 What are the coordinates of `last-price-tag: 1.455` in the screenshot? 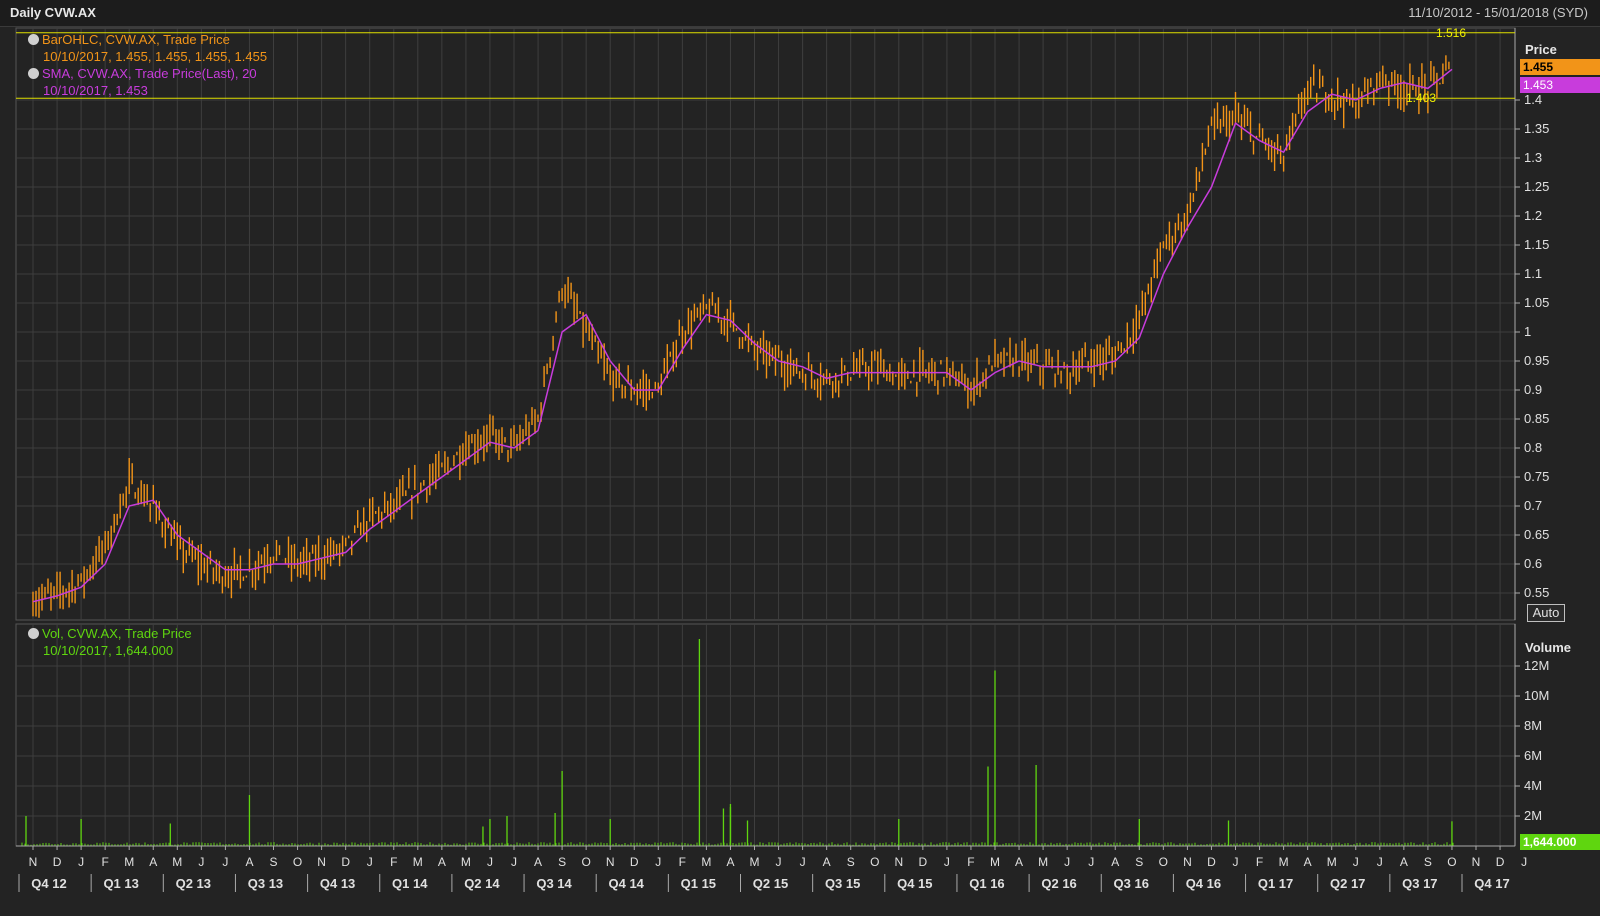 It's located at (1560, 67).